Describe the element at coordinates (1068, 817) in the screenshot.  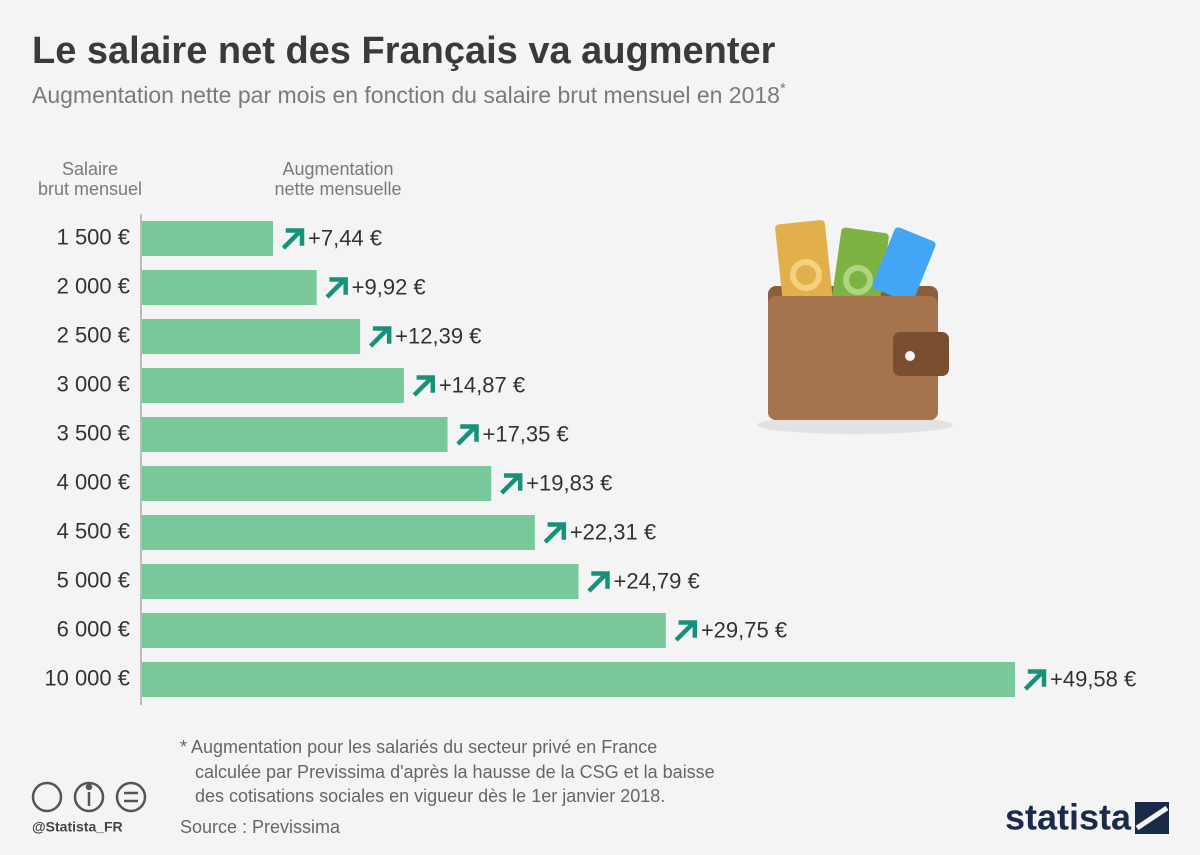
I see `brand: statista` at that location.